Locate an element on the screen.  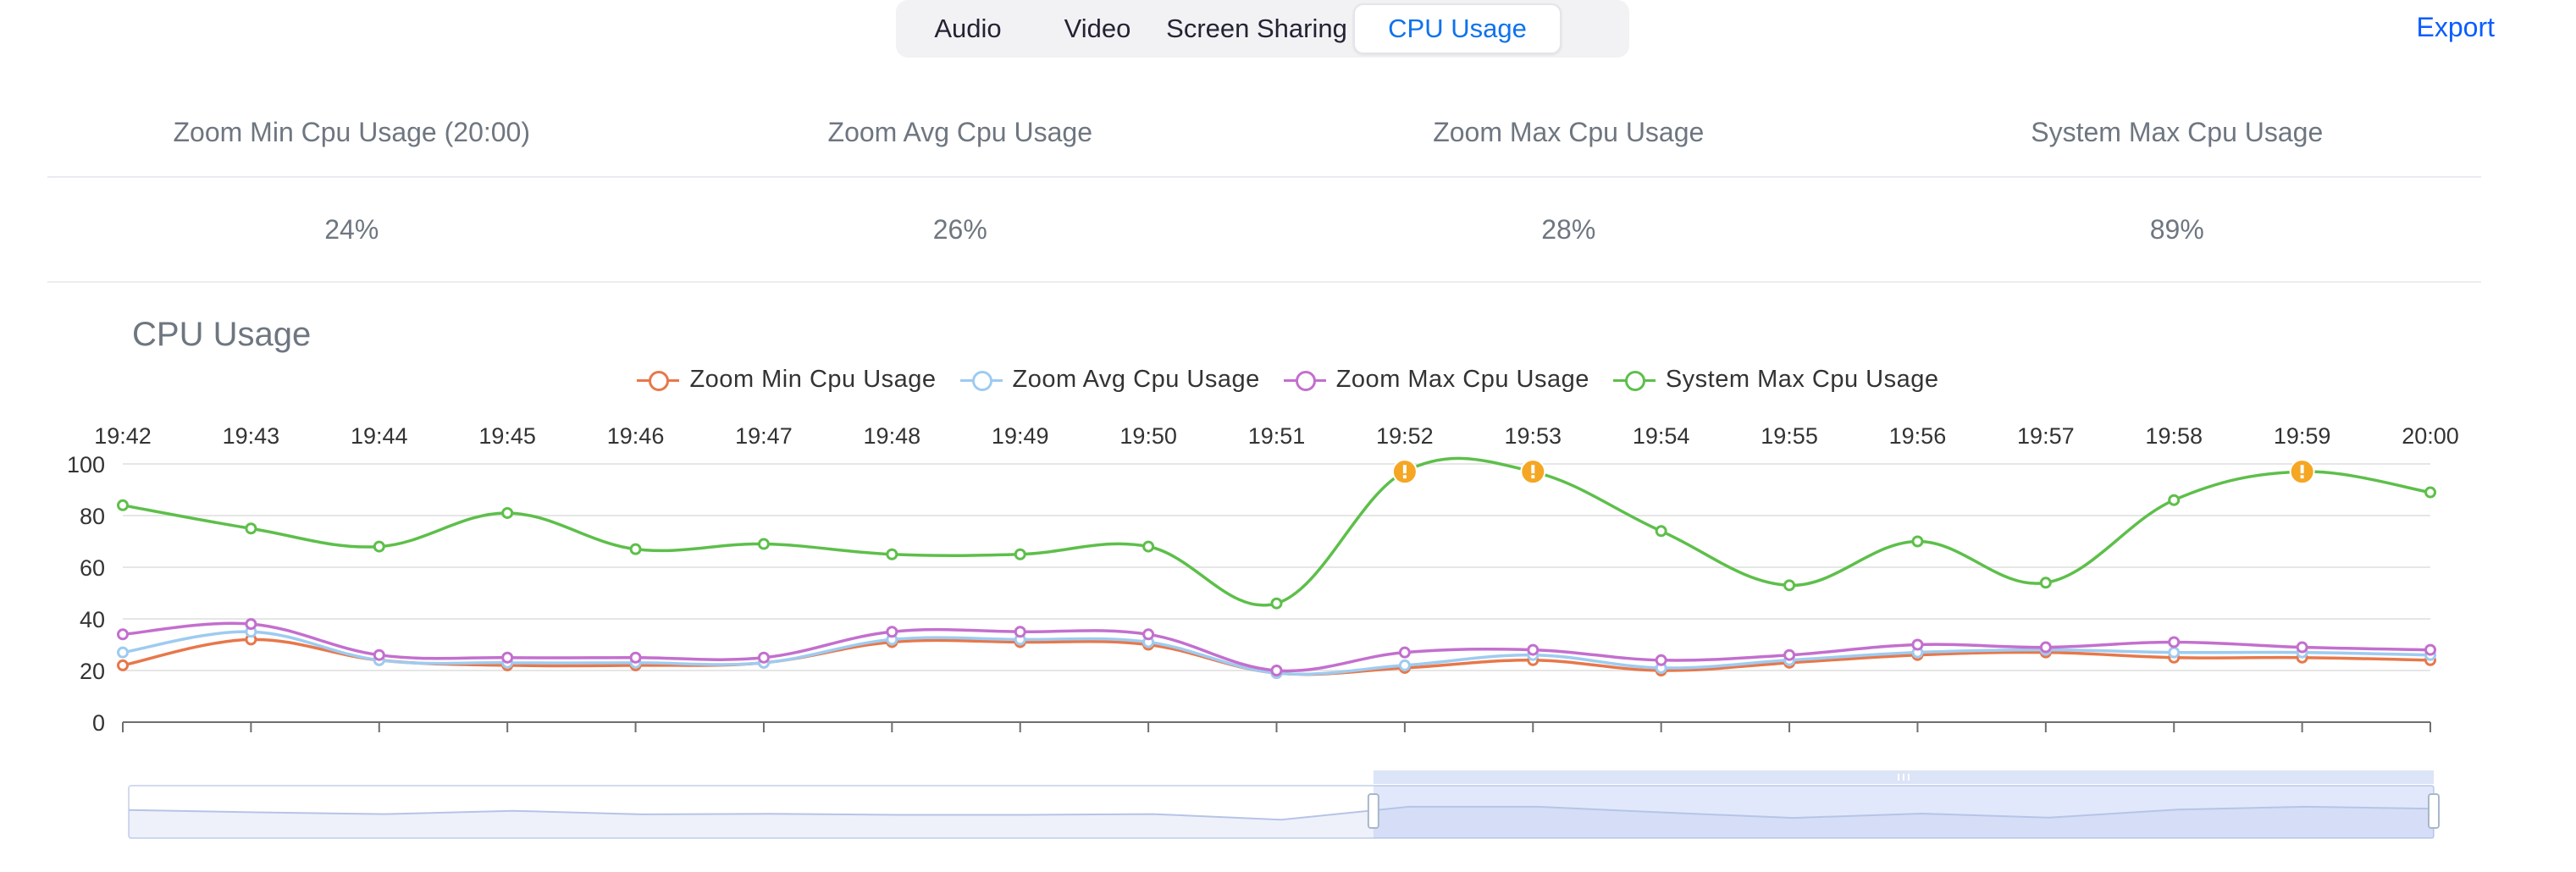
x-tick-label: 19:59 is located at coordinates (2302, 436).